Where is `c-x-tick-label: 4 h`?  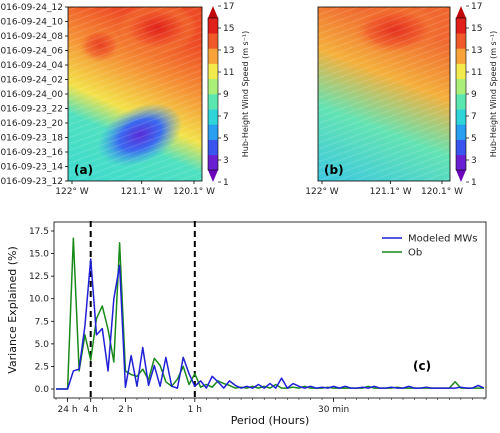 c-x-tick-label: 4 h is located at coordinates (91, 410).